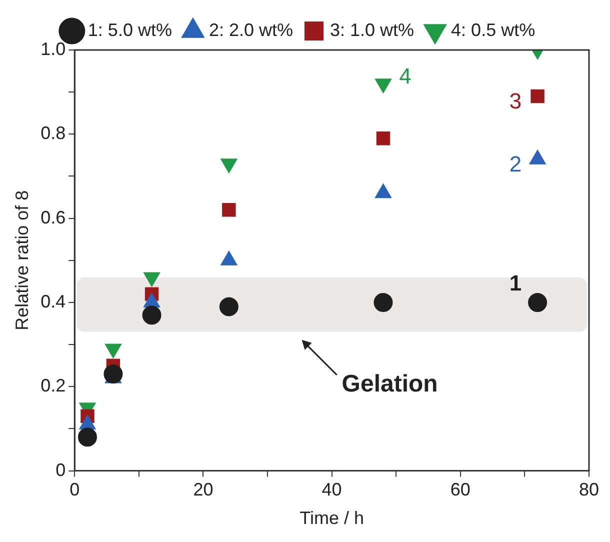 The height and width of the screenshot is (542, 610). What do you see at coordinates (22, 260) in the screenshot?
I see `y-axis-title: Relative ratio of 8` at bounding box center [22, 260].